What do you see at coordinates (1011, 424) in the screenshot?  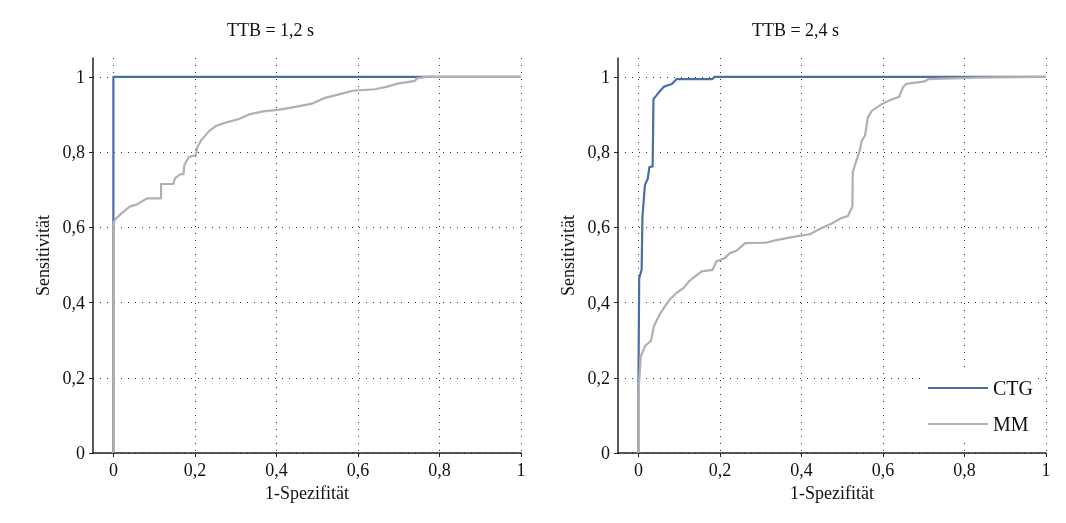 I see `legend-label: MM` at bounding box center [1011, 424].